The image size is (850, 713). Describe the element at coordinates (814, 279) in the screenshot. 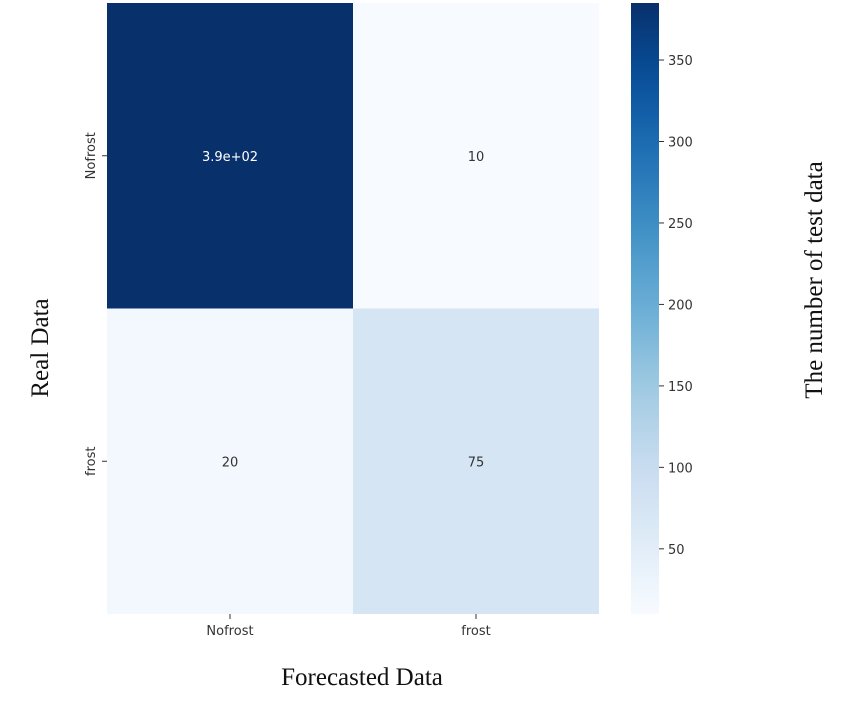

I see `colorbar-title: The number of test data` at that location.